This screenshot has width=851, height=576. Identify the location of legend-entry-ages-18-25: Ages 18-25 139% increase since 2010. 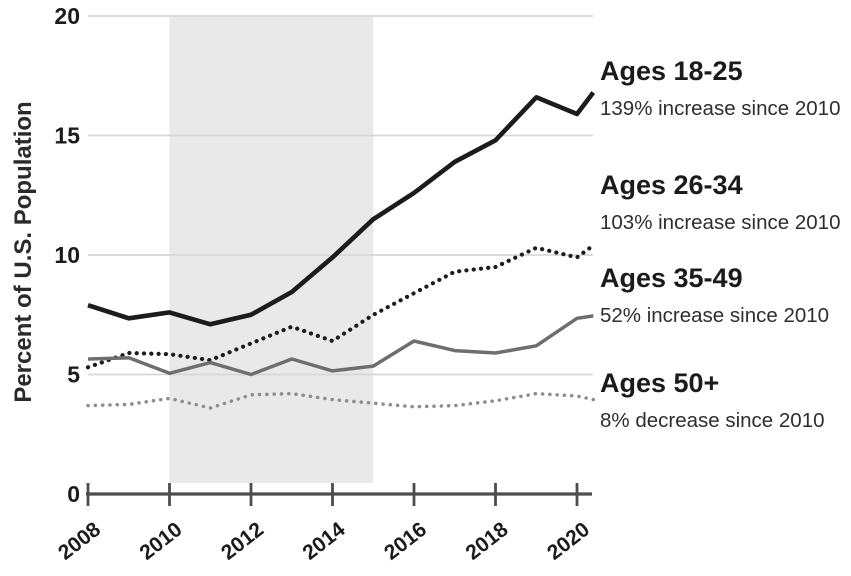
(720, 88).